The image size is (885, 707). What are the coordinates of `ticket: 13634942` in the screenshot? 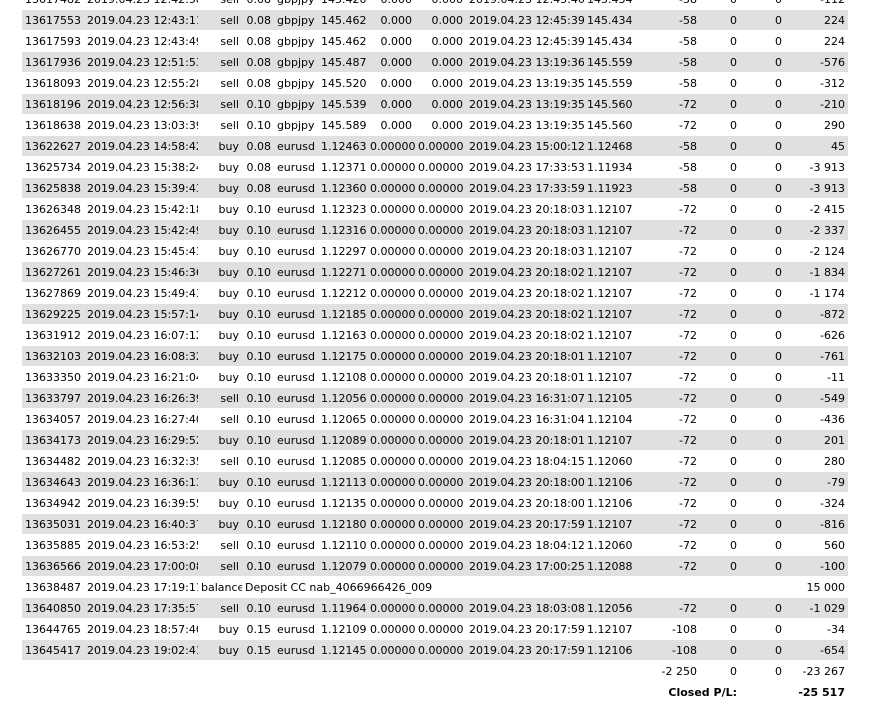 It's located at (53, 503).